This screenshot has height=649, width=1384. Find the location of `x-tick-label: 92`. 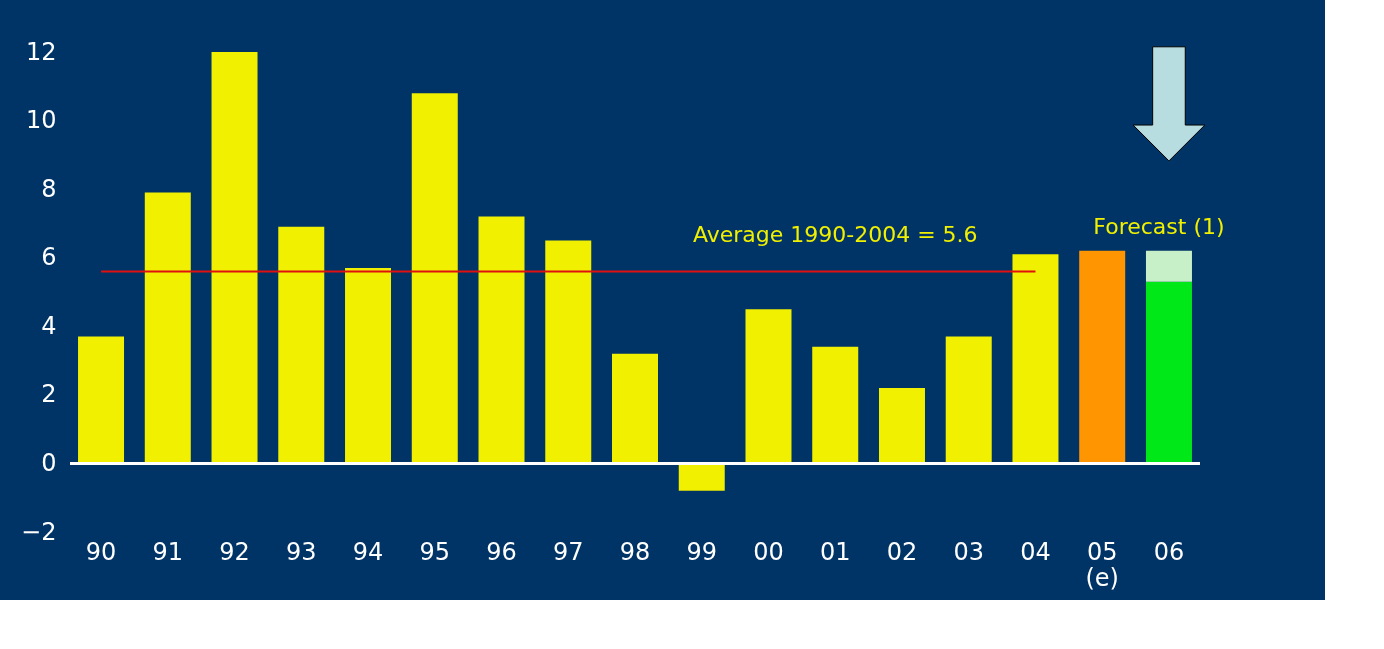

x-tick-label: 92 is located at coordinates (234, 551).